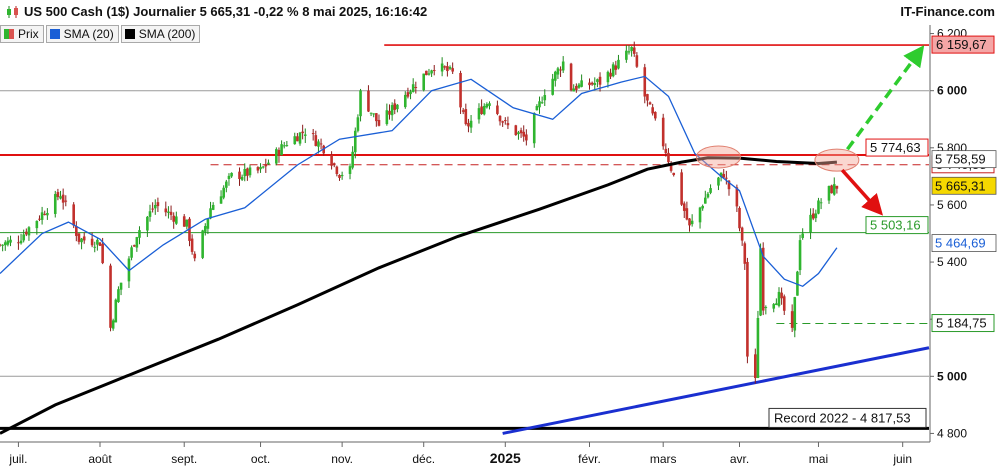 The image size is (1001, 469). What do you see at coordinates (952, 376) in the screenshot?
I see `y-tick-label: 5 000` at bounding box center [952, 376].